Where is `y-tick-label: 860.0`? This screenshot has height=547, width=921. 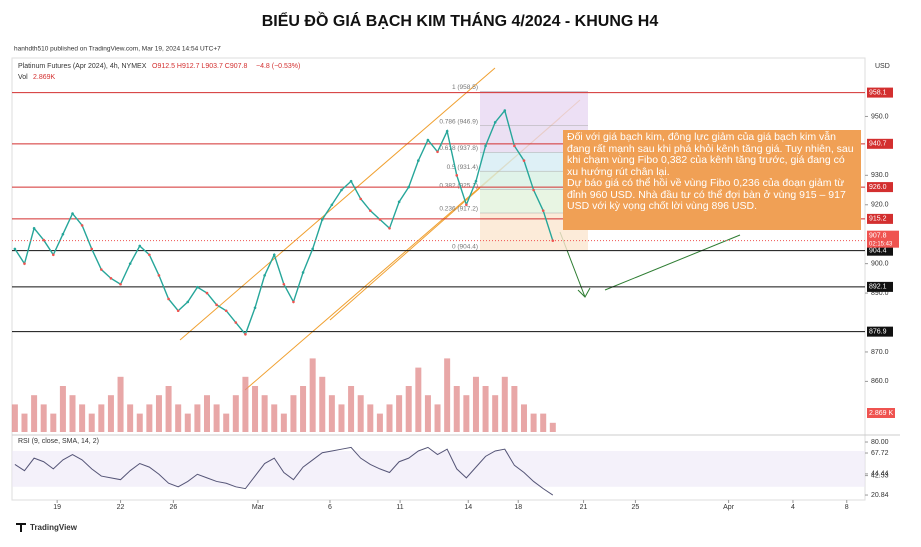 y-tick-label: 860.0 is located at coordinates (880, 381).